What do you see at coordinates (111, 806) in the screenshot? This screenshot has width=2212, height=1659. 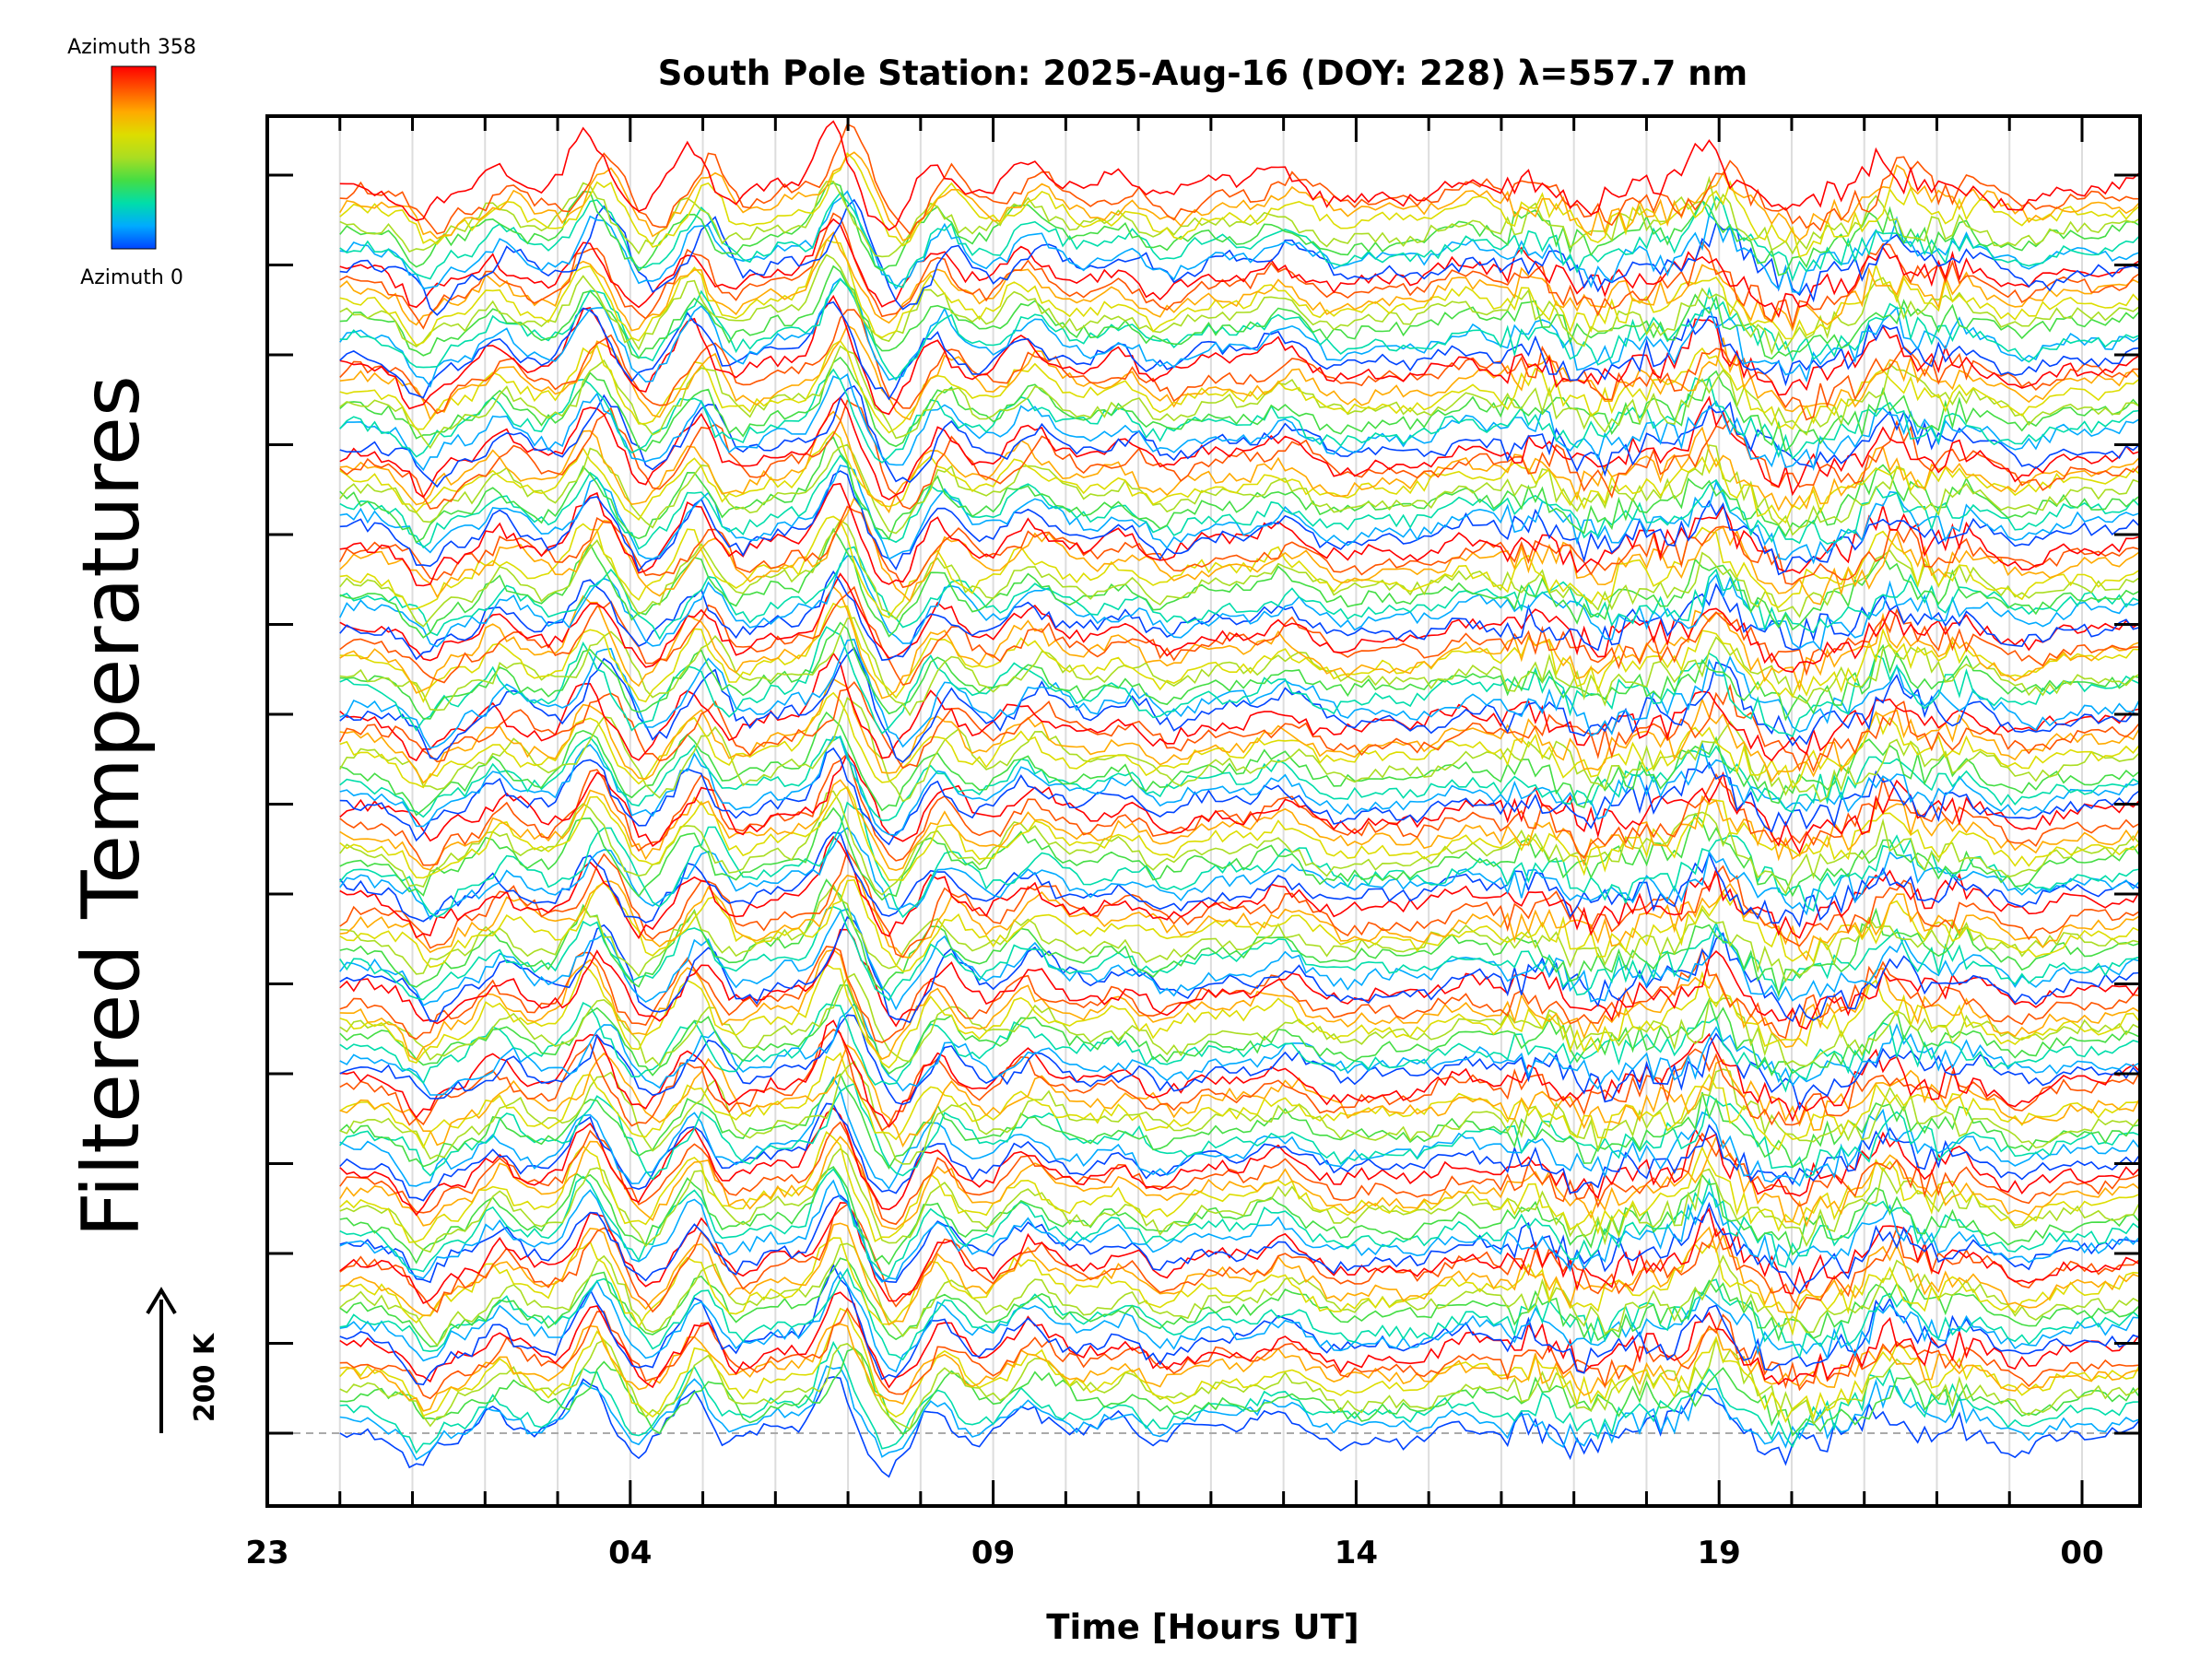 I see `y-axis-label: Filtered Temperatures` at bounding box center [111, 806].